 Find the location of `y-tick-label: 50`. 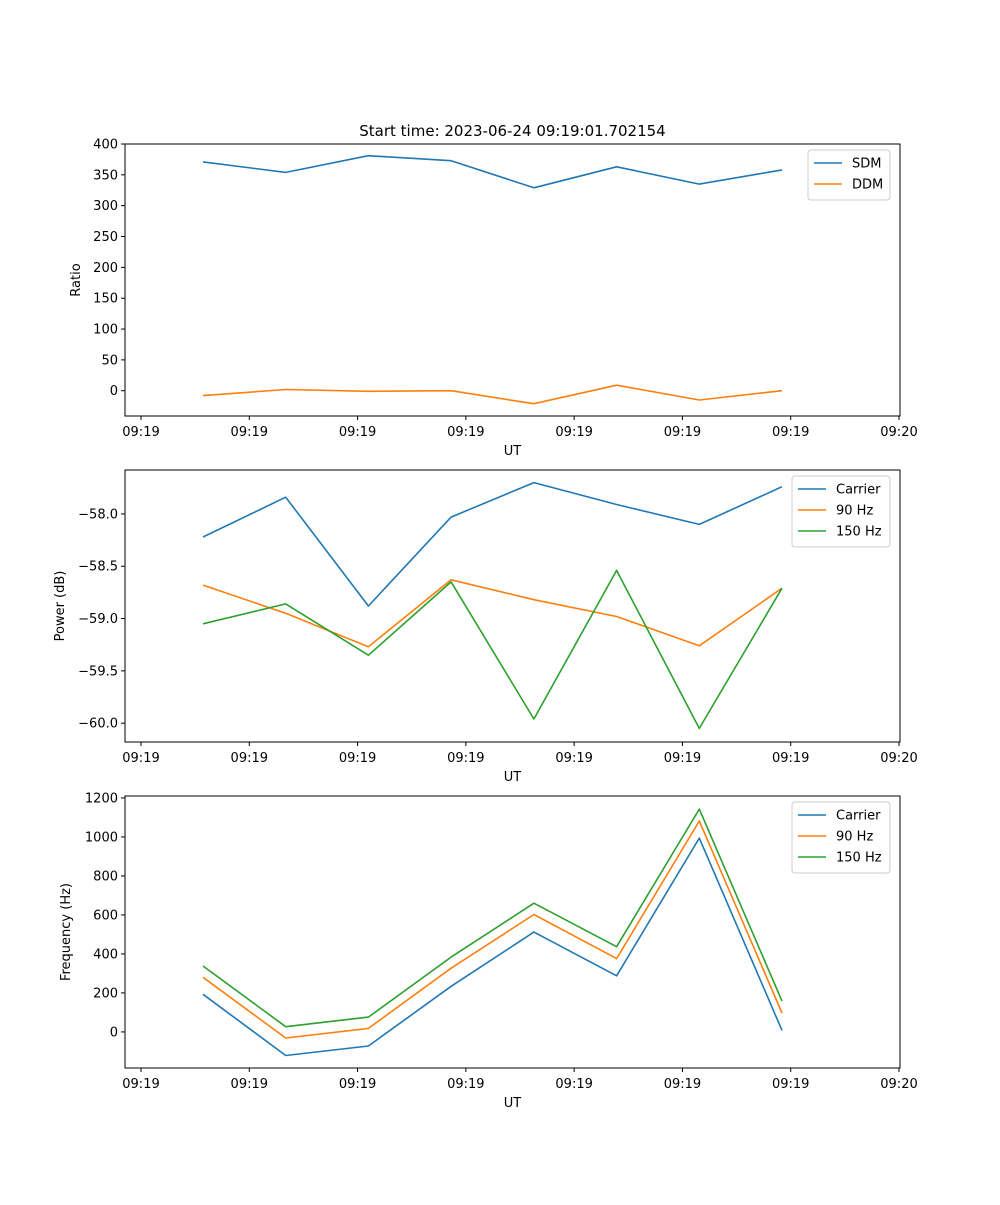

y-tick-label: 50 is located at coordinates (109, 360).